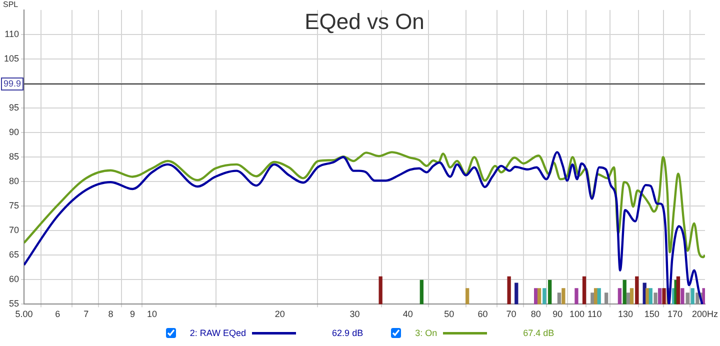 This screenshot has width=720, height=346. Describe the element at coordinates (538, 333) in the screenshot. I see `text: 67.4 dB` at that location.